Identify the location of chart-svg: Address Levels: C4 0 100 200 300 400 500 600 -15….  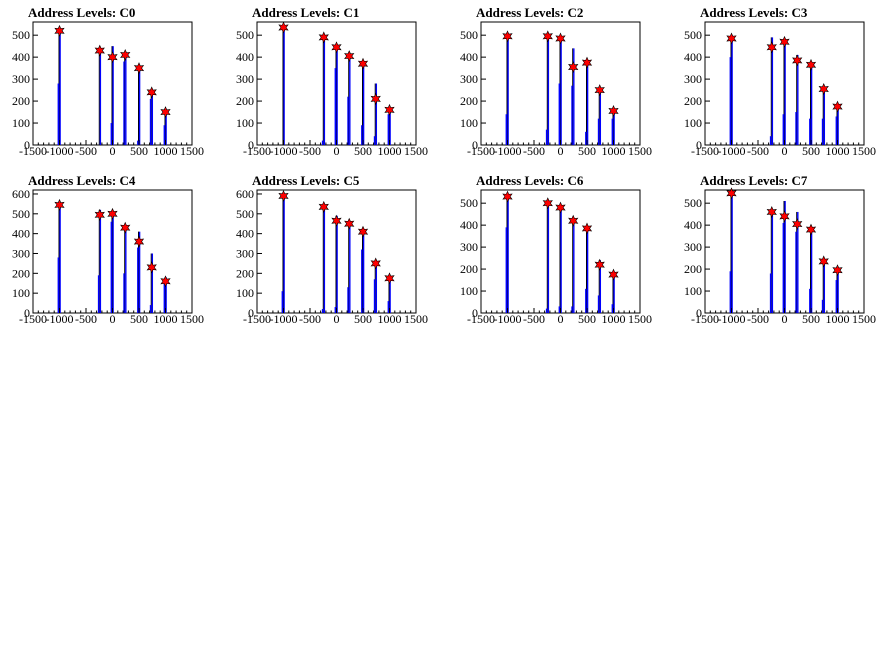
(108, 249).